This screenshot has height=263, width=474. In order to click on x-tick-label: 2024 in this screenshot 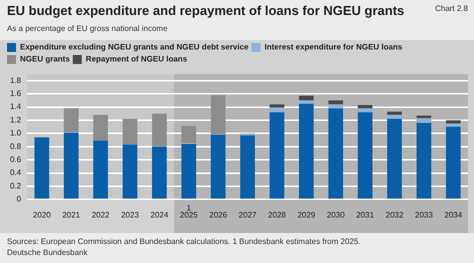, I will do `click(159, 215)`.